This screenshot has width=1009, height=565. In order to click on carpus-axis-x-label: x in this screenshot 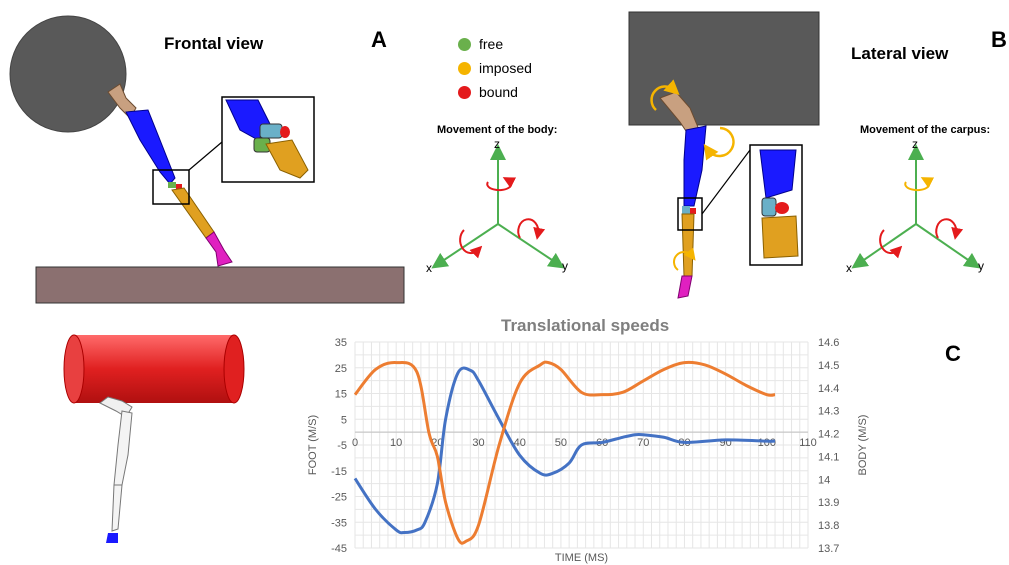, I will do `click(849, 268)`.